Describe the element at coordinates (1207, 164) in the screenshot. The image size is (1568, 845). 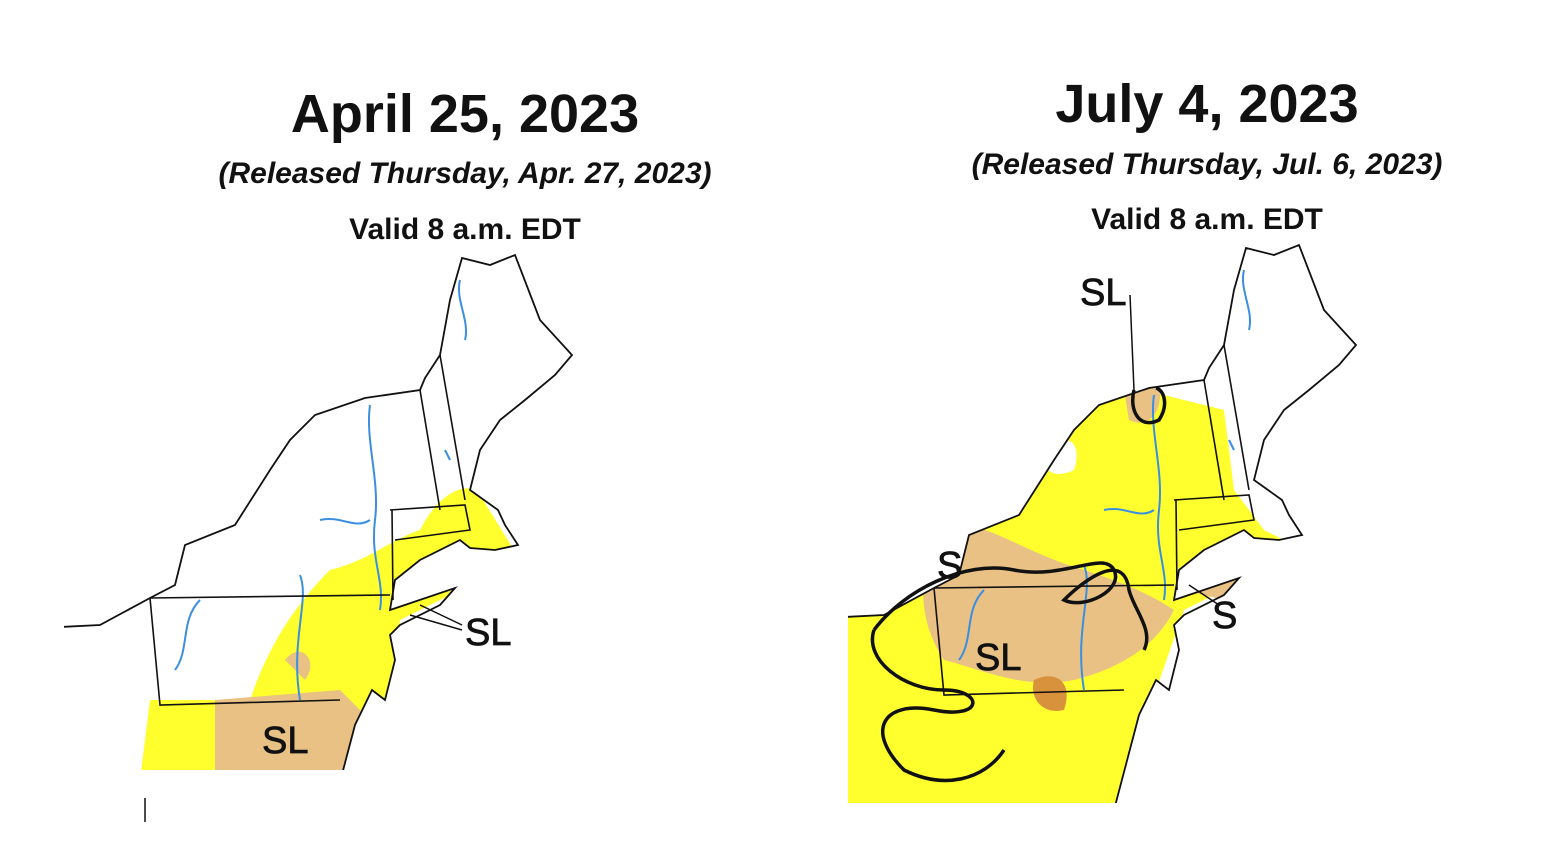
I see `released: (Released Thursday, Jul. 6, 2023)` at that location.